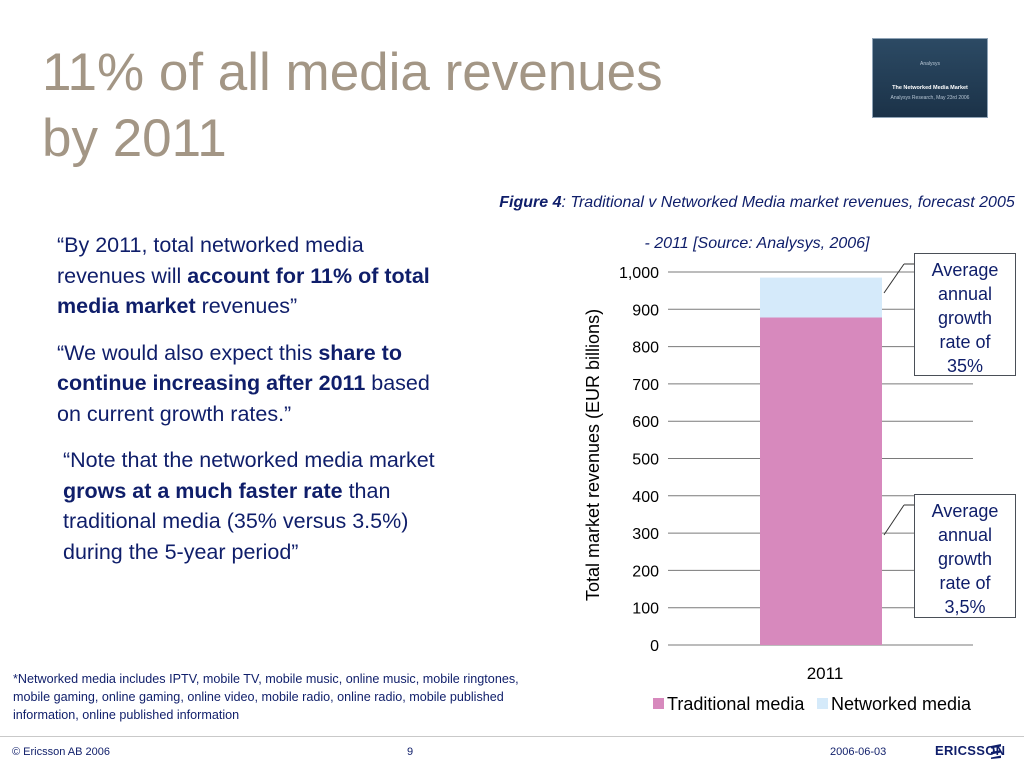 The height and width of the screenshot is (768, 1024). Describe the element at coordinates (894, 278) in the screenshot. I see `callout-top-leader` at that location.